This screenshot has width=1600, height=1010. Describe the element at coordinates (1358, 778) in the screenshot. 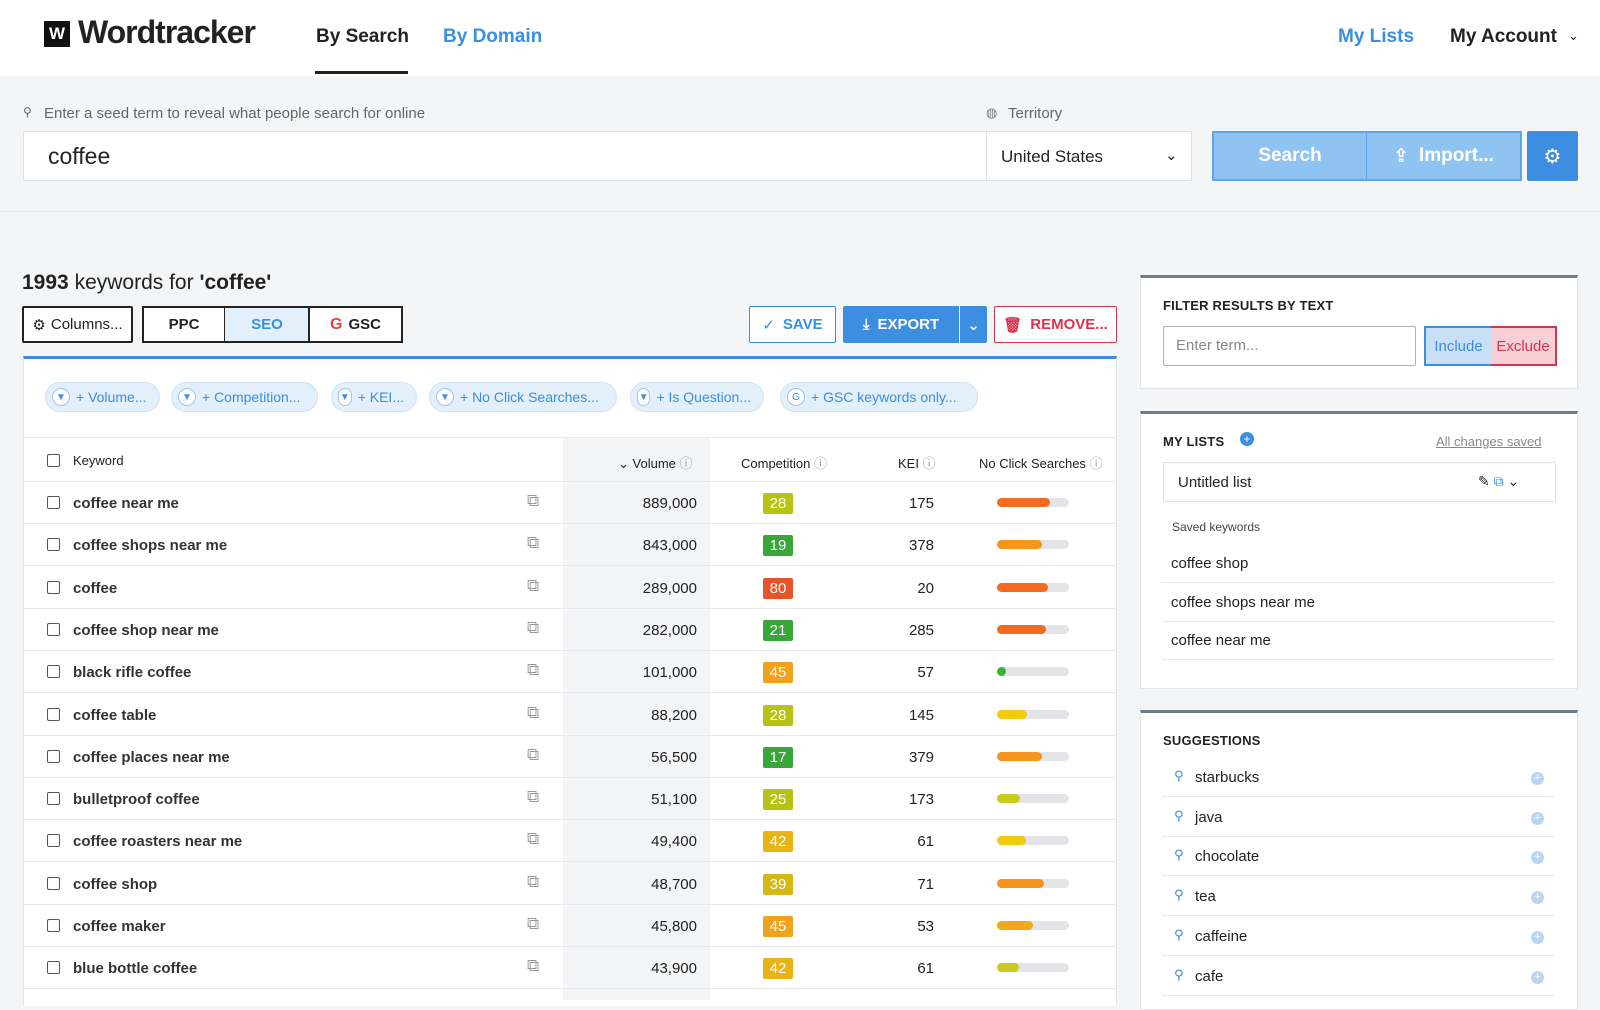

I see `suggestion: ⚲ starbucks +` at that location.